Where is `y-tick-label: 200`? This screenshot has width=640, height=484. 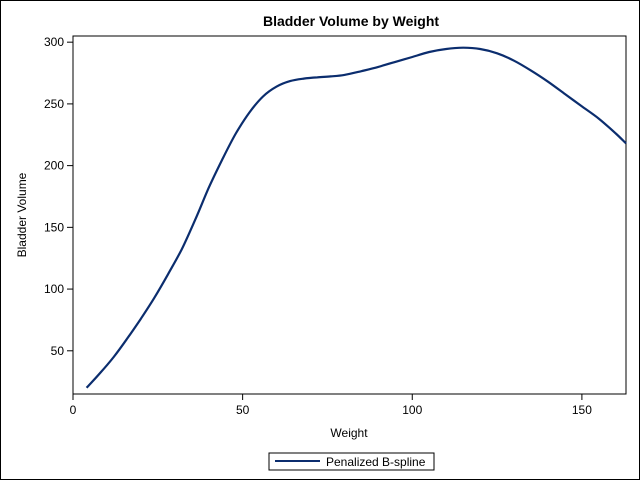
y-tick-label: 200 is located at coordinates (54, 166).